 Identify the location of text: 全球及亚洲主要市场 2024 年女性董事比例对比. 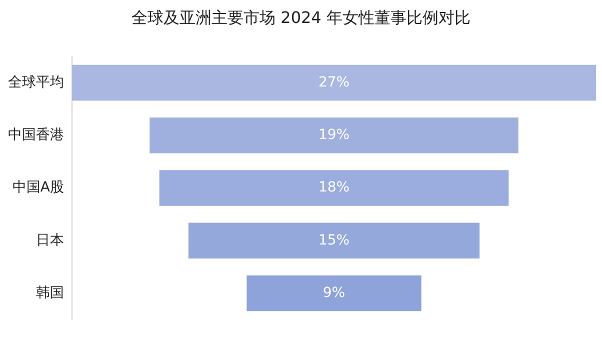
(301, 18).